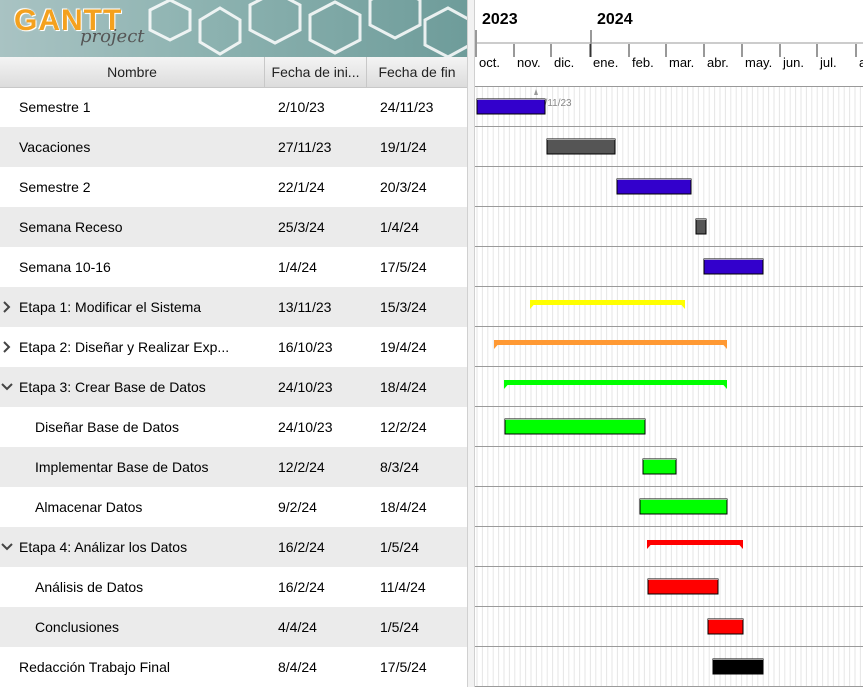 The image size is (863, 687). I want to click on task-name: Conclusiones, so click(77, 627).